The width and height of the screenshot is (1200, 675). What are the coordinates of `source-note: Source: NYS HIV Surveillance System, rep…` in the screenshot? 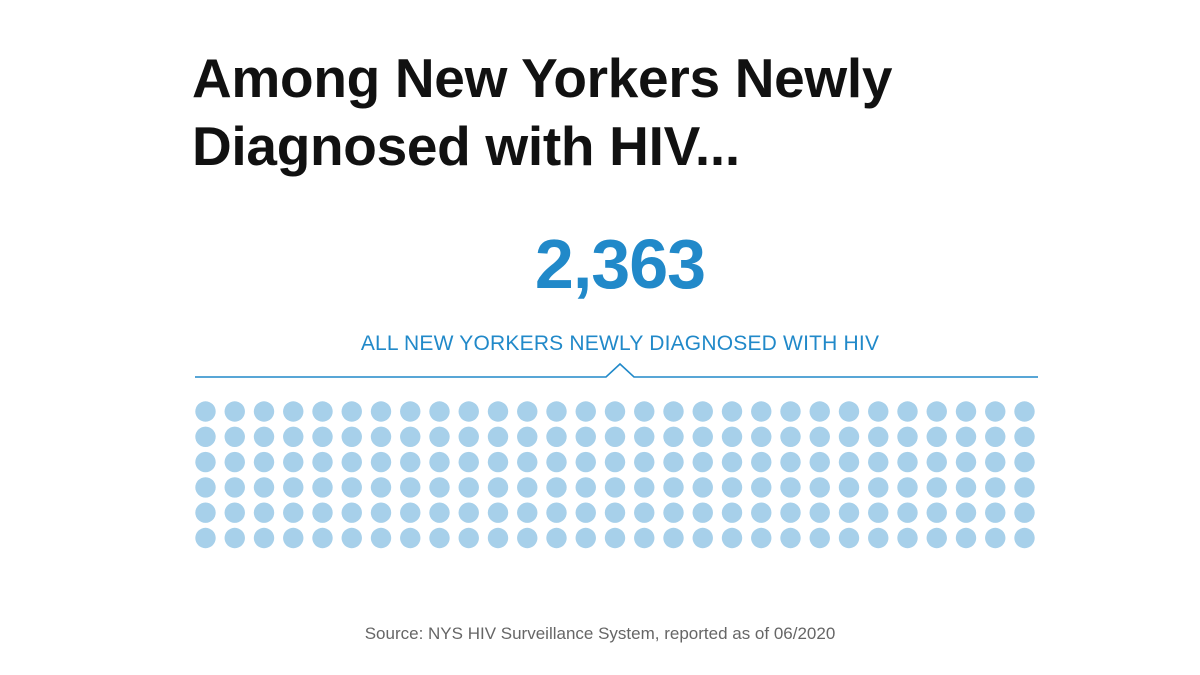 It's located at (600, 633).